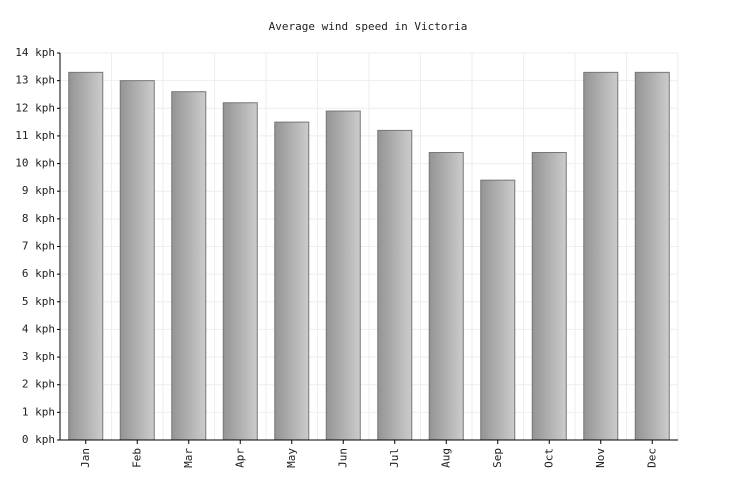 This screenshot has height=500, width=736. I want to click on y-tick-label: 1 kph, so click(38, 411).